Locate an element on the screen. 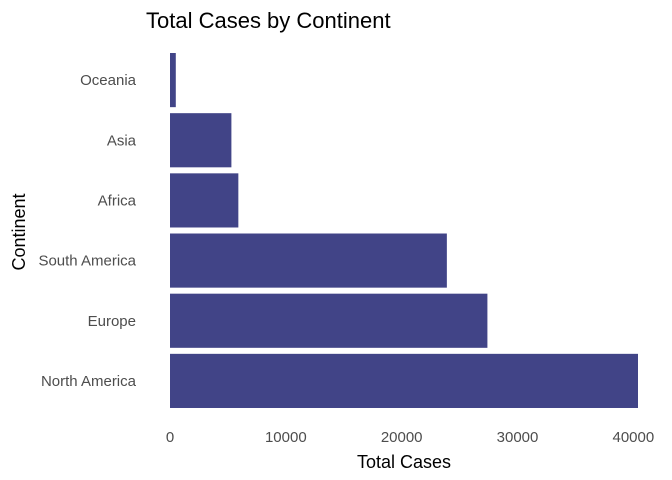  bar-europe is located at coordinates (329, 320).